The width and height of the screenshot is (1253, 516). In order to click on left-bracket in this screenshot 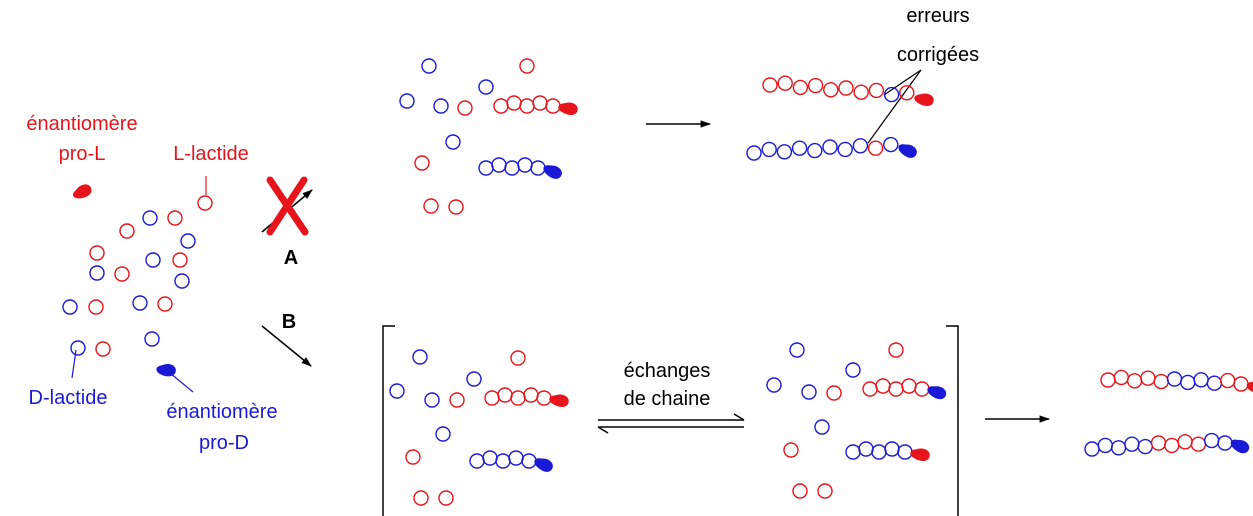, I will do `click(388, 420)`.